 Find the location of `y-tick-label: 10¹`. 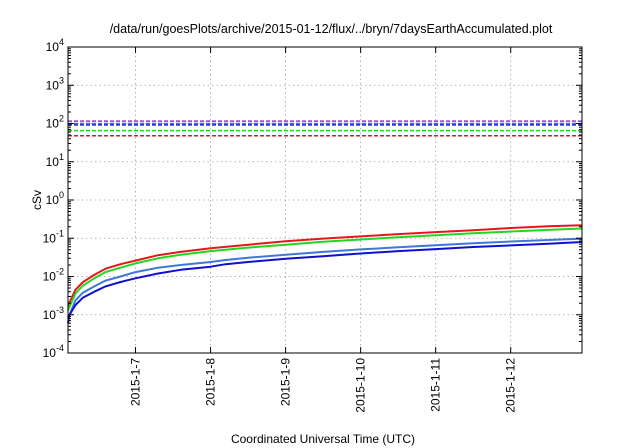

y-tick-label: 10¹ is located at coordinates (55, 160).